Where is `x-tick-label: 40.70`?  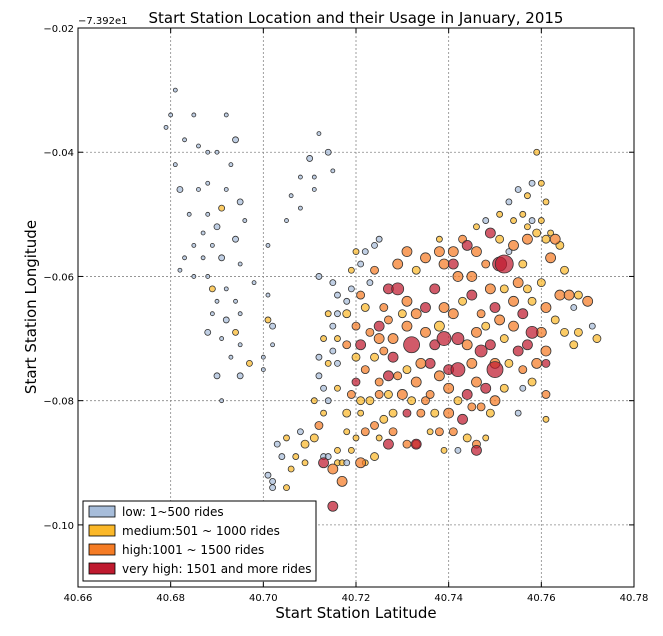
x-tick-label: 40.70 is located at coordinates (263, 598).